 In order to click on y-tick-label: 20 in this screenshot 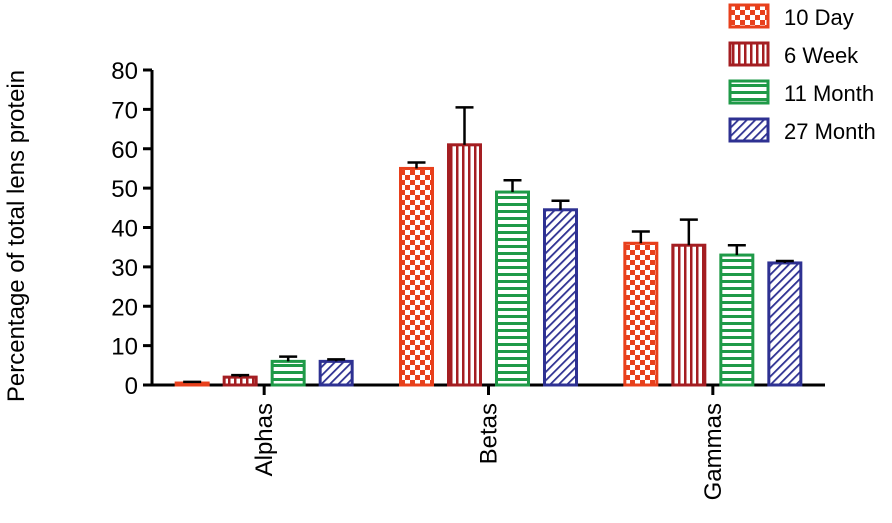, I will do `click(124, 307)`.